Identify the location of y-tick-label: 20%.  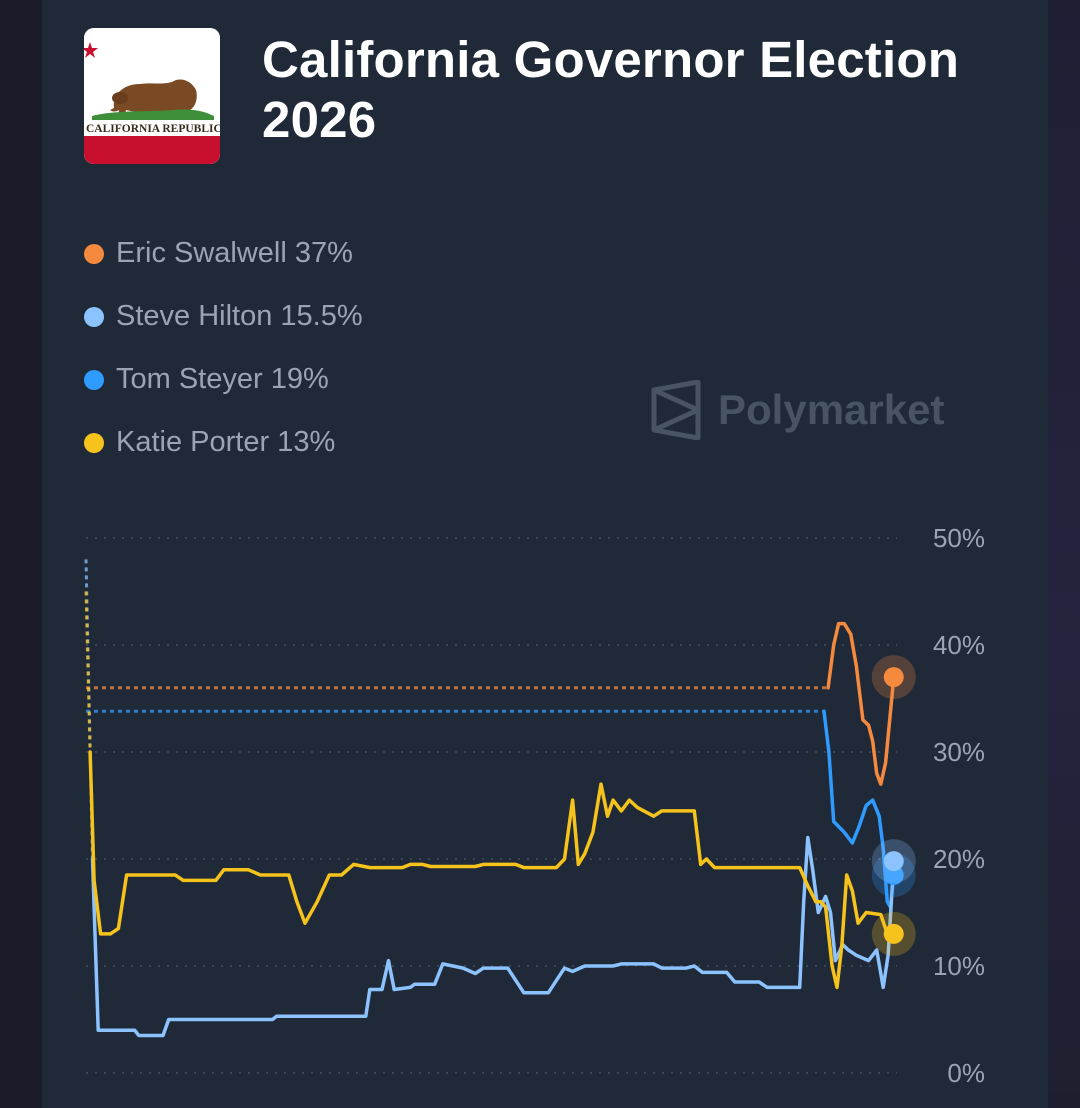
(959, 859).